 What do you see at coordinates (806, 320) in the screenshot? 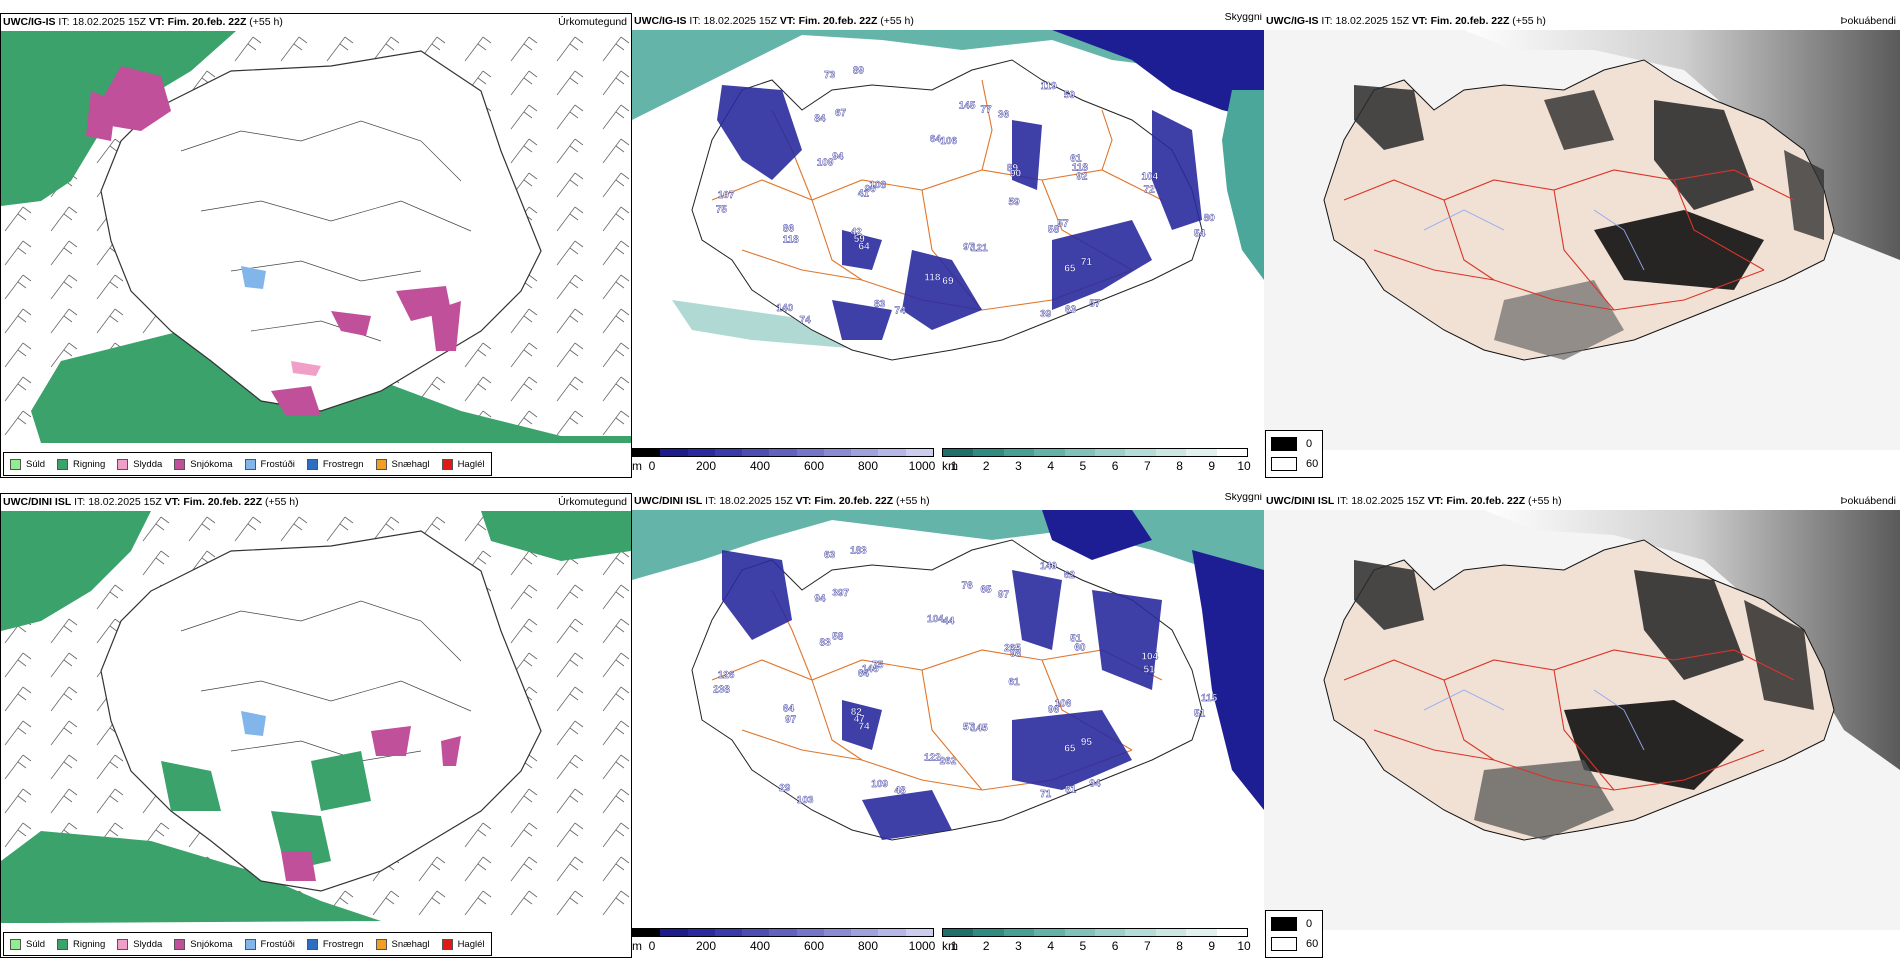
I see `precip-value-label: 74` at bounding box center [806, 320].